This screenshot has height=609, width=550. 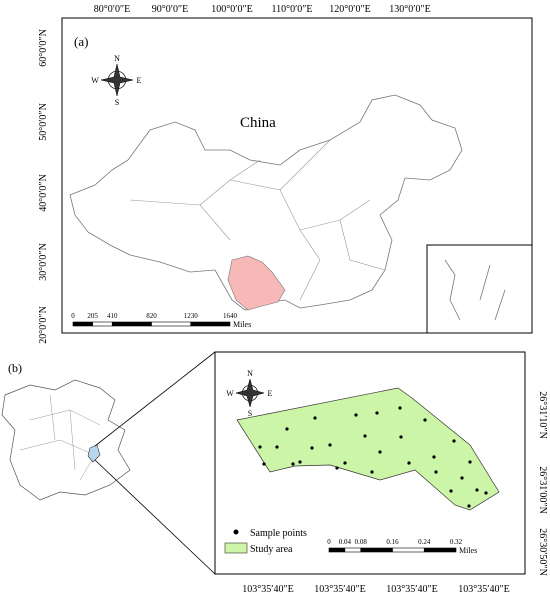 I want to click on study-area, so click(x=368, y=449).